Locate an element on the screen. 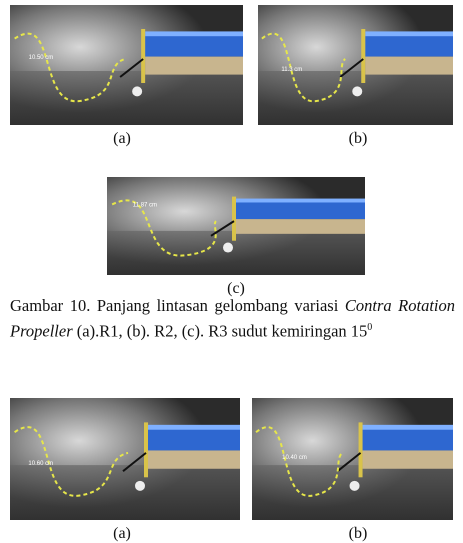 Image resolution: width=463 pixels, height=543 pixels. photo-label: 10.60 cm is located at coordinates (40, 464).